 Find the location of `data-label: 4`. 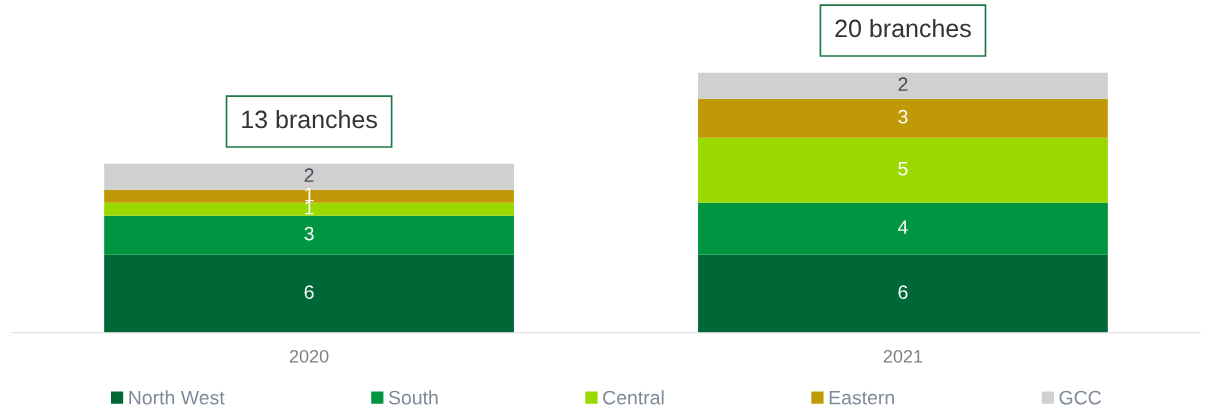

data-label: 4 is located at coordinates (902, 227).